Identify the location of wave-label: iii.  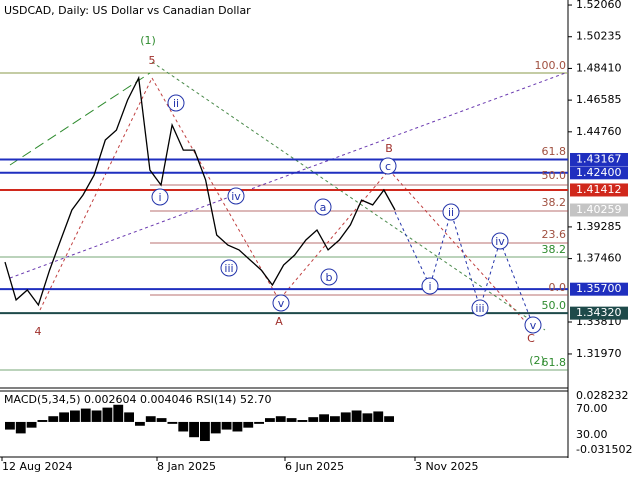
(479, 308).